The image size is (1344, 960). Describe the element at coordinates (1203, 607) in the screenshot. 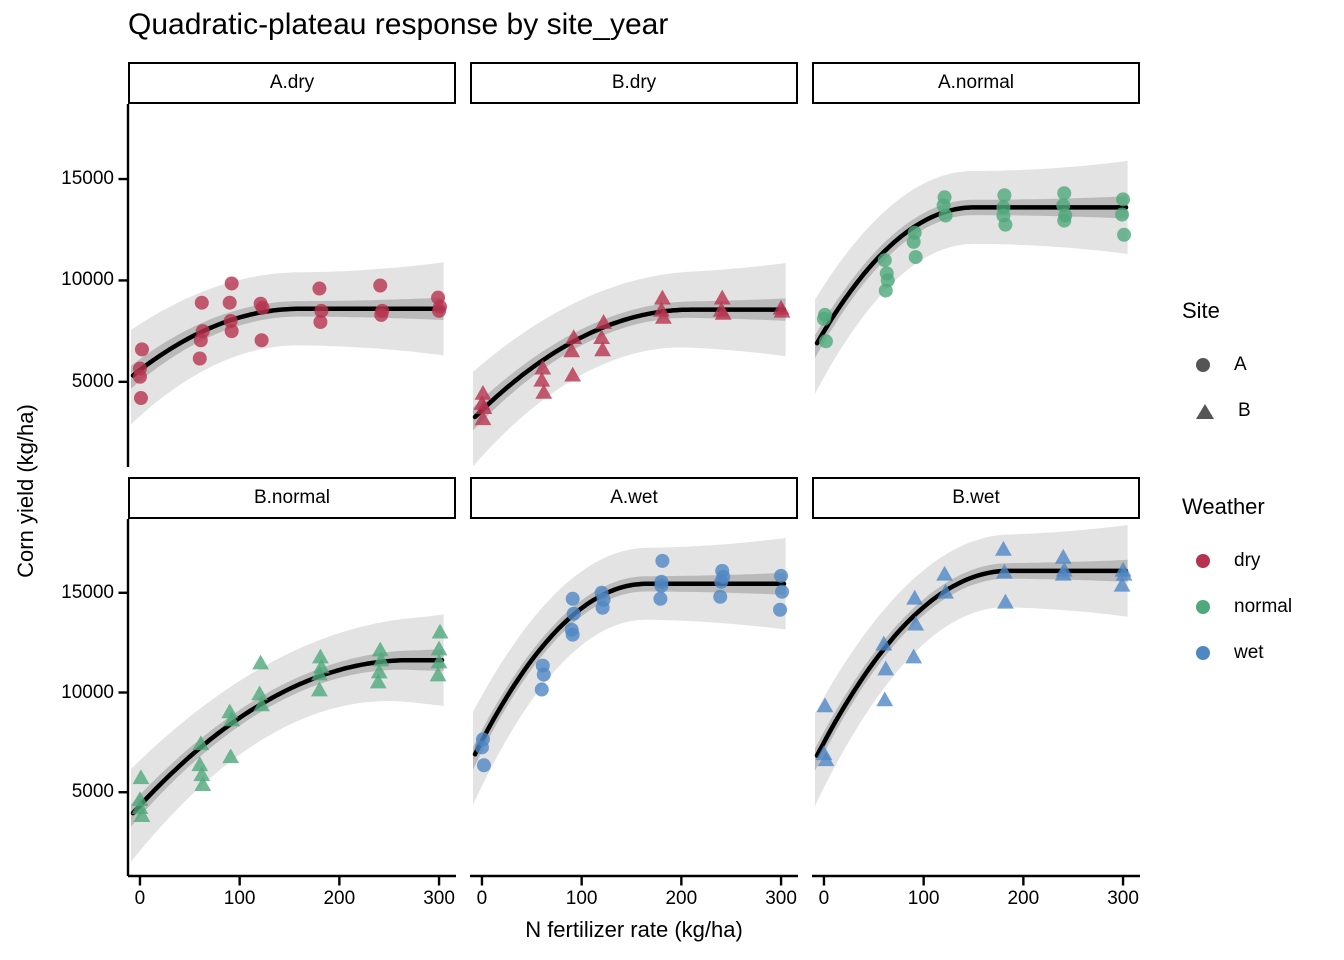

I see `weather-normal-key-icon` at that location.